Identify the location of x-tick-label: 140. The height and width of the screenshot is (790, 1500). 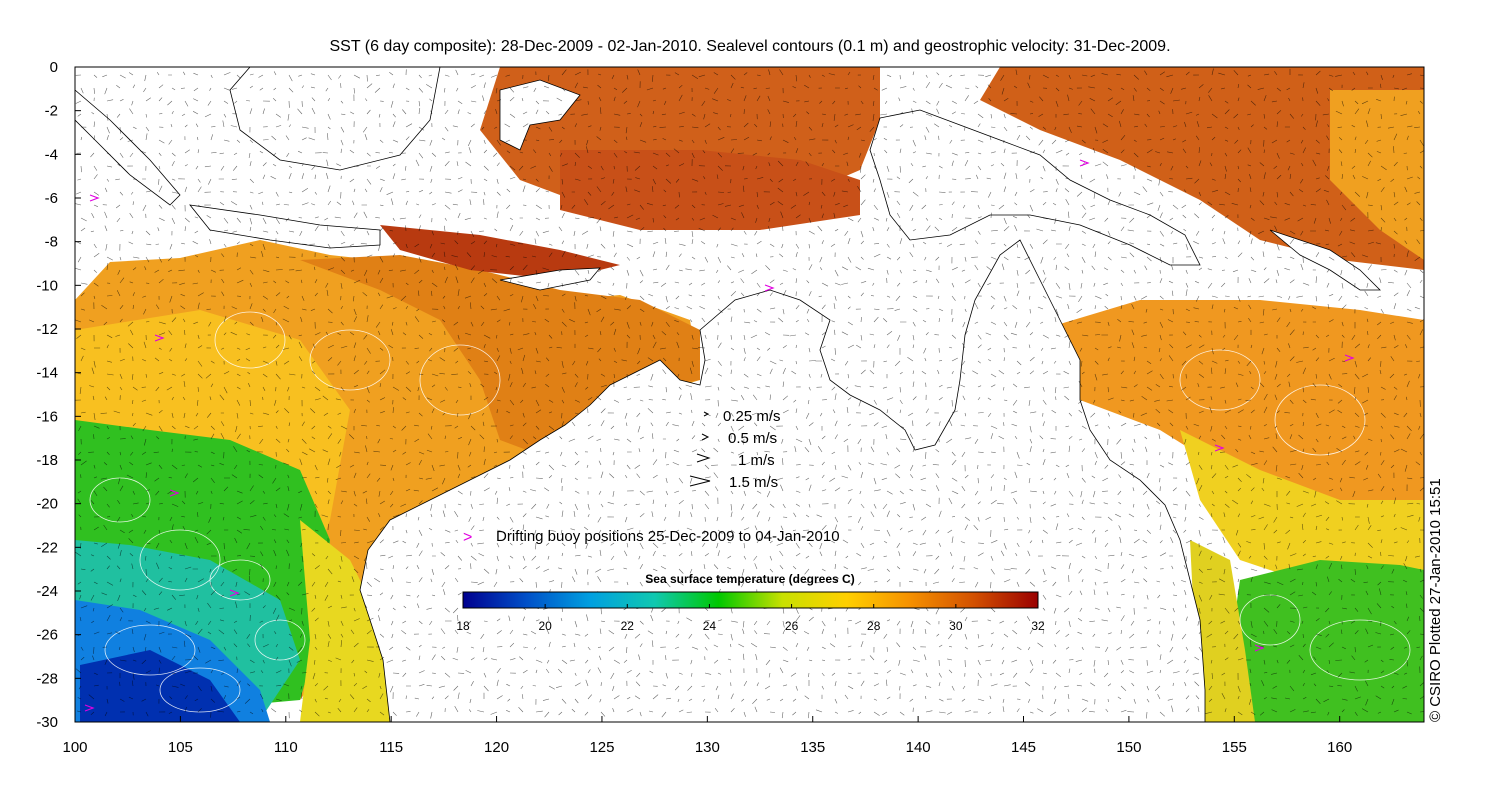
(918, 747).